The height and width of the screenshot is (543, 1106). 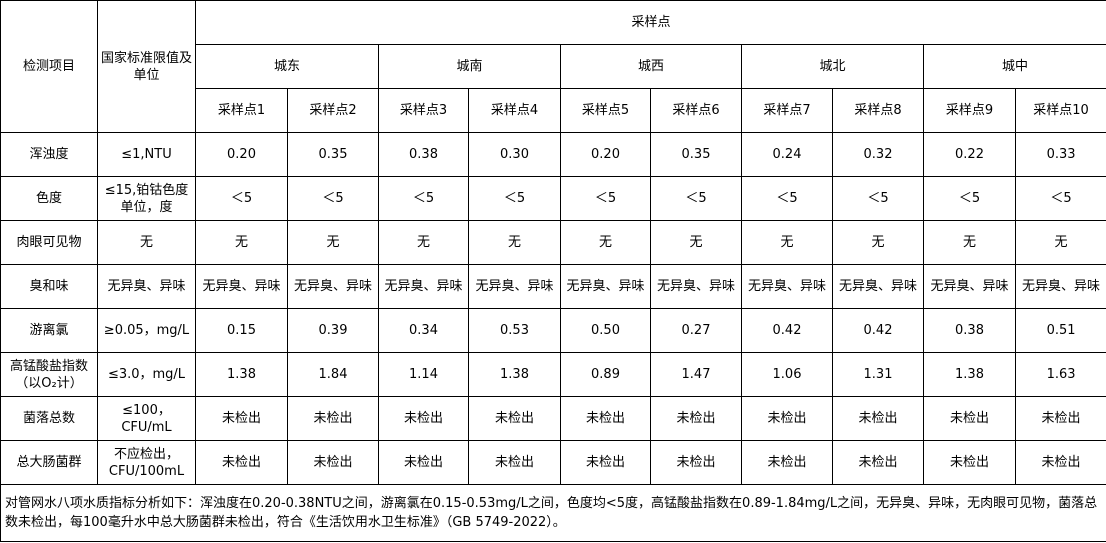 What do you see at coordinates (49, 198) in the screenshot?
I see `item-cell: 色度` at bounding box center [49, 198].